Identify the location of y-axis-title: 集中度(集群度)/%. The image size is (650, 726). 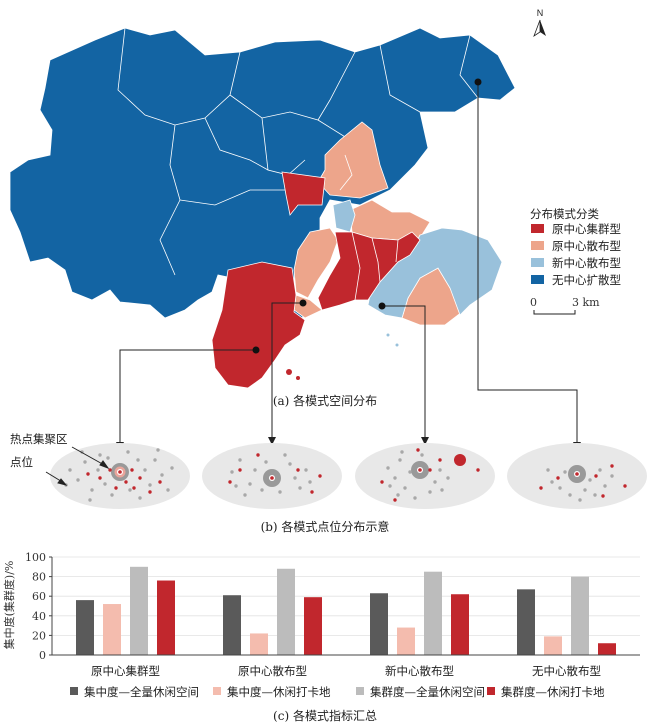
(9, 605).